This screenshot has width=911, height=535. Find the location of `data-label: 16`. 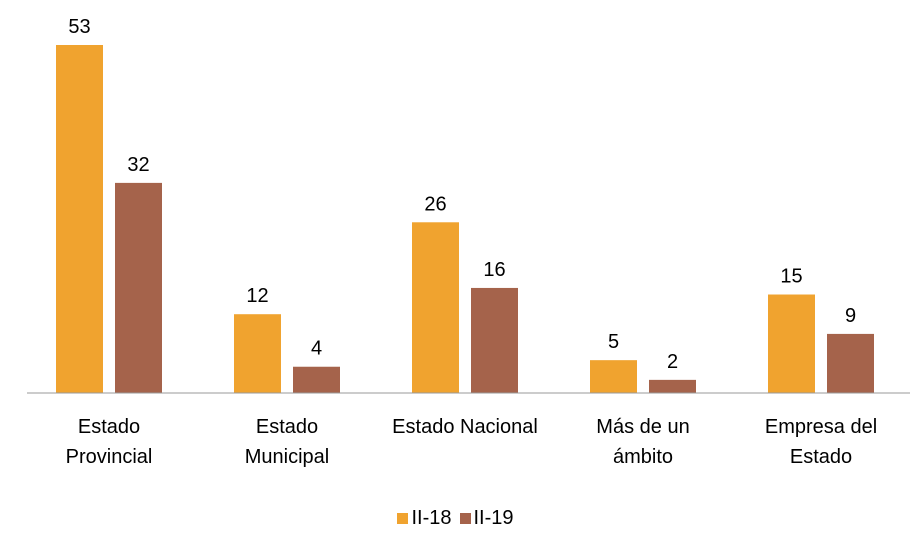

data-label: 16 is located at coordinates (494, 270).